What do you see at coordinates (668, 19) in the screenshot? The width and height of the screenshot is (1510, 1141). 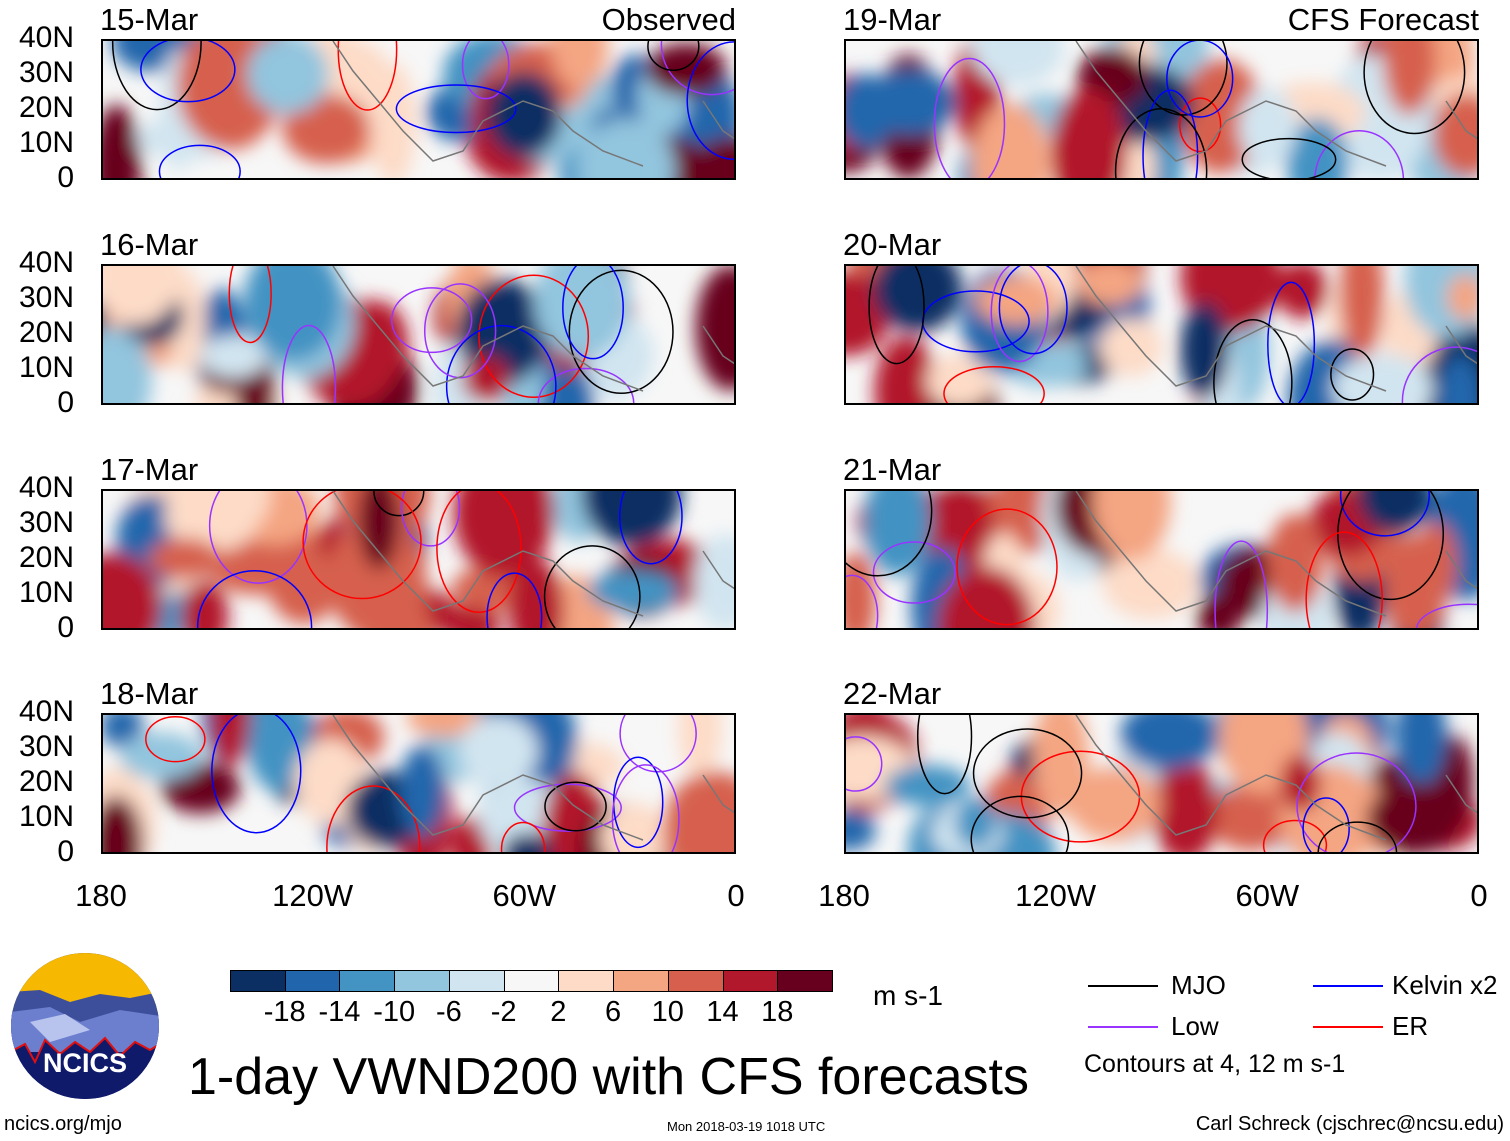 I see `column-label: Observed` at bounding box center [668, 19].